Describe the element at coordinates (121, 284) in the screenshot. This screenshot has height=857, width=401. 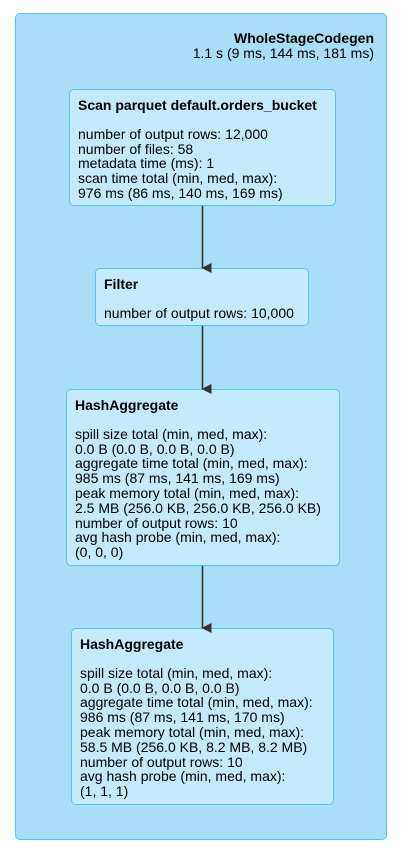
I see `node-title: Filter` at that location.